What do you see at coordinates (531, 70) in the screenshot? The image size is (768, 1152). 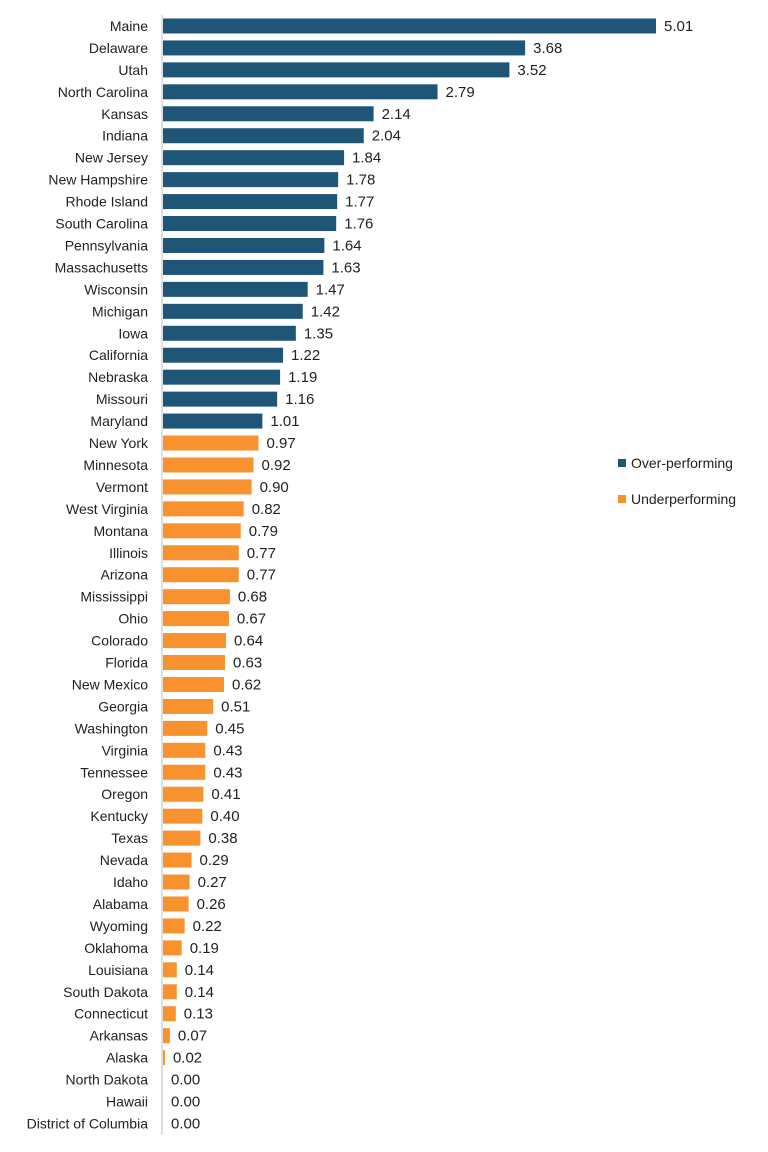 I see `value-label: 3.52` at bounding box center [531, 70].